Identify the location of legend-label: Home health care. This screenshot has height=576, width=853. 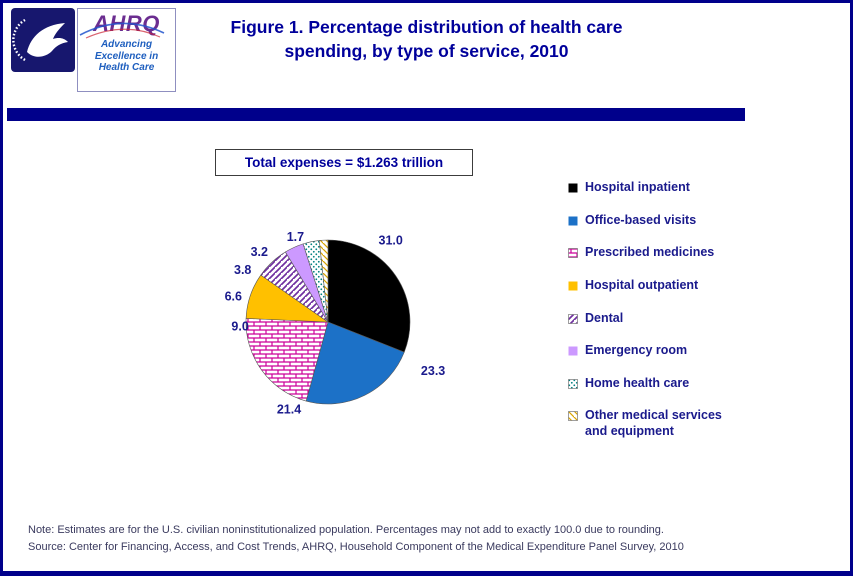
(637, 382).